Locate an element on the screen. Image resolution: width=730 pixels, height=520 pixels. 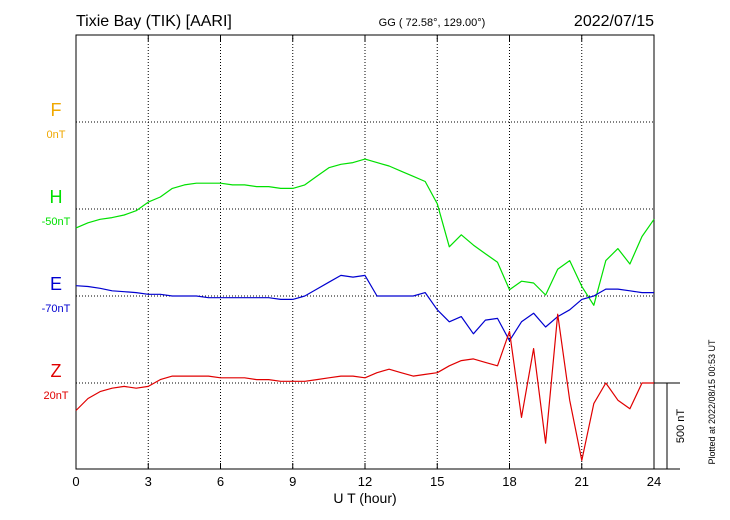
series-baseline-label: 20nT is located at coordinates (55, 396).